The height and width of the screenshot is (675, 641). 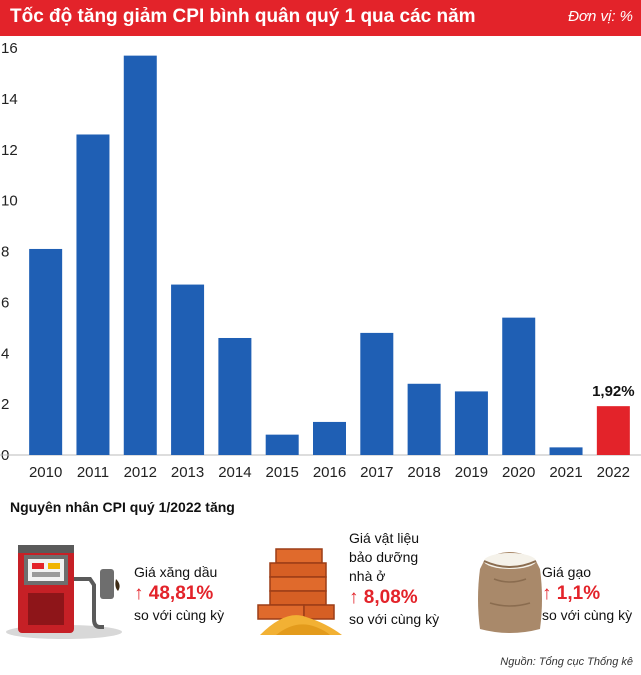 I want to click on causes-title: Nguyên nhân CPI quý 1/2022 tăng, so click(x=122, y=507).